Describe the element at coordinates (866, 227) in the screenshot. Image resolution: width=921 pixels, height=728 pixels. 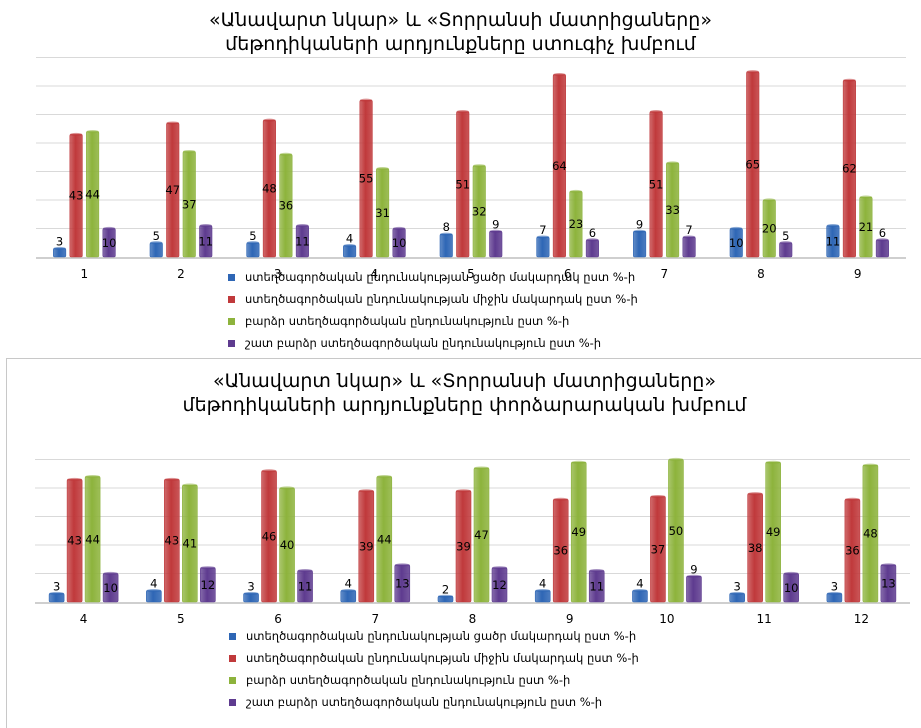
I see `data-label-high: 21` at that location.